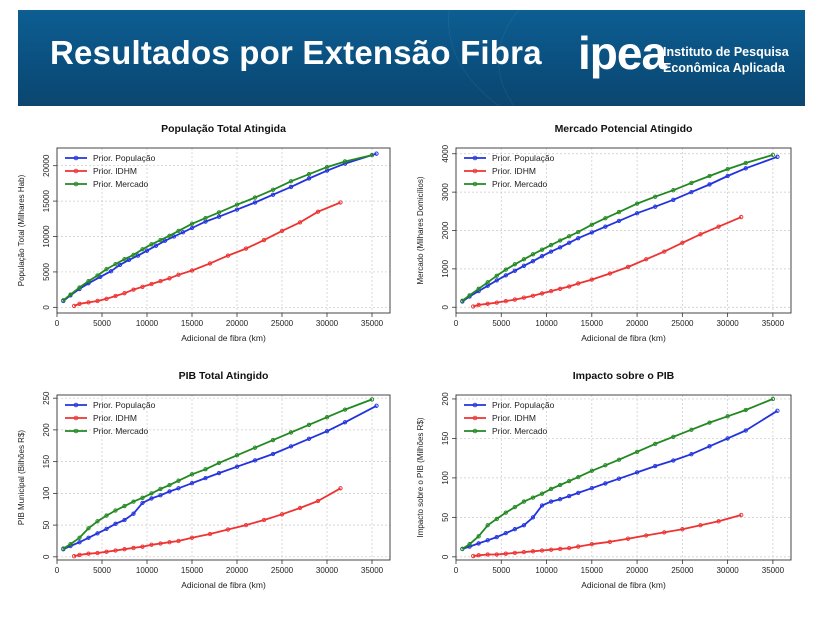 The width and height of the screenshot is (823, 617). What do you see at coordinates (727, 323) in the screenshot?
I see `x-tick-label: 30000` at bounding box center [727, 323].